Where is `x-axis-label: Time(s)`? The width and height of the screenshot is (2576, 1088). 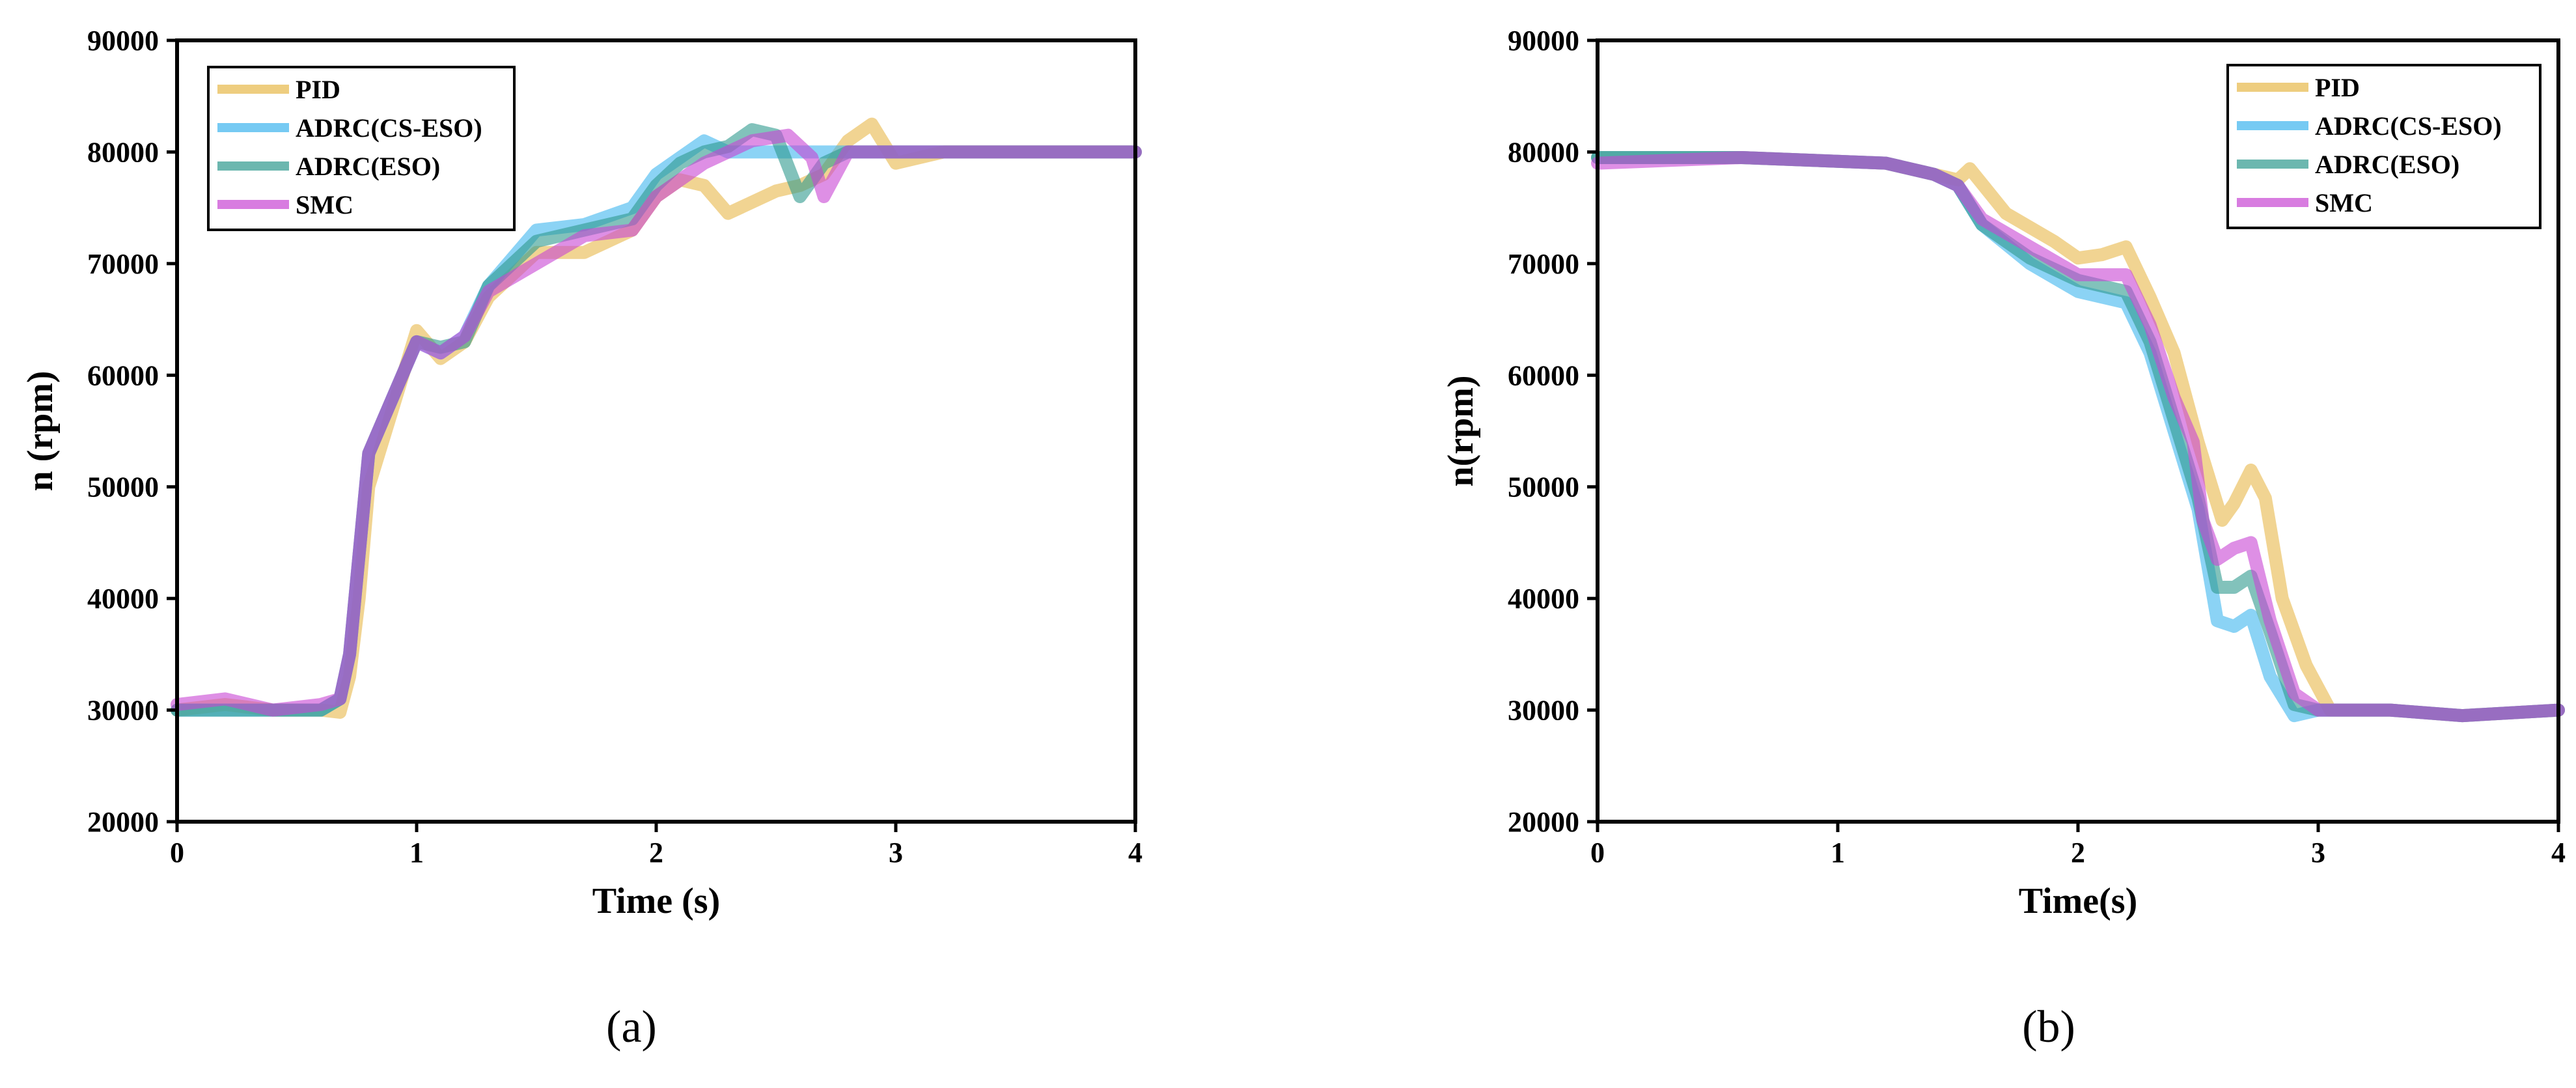
x-axis-label: Time(s) is located at coordinates (2078, 901).